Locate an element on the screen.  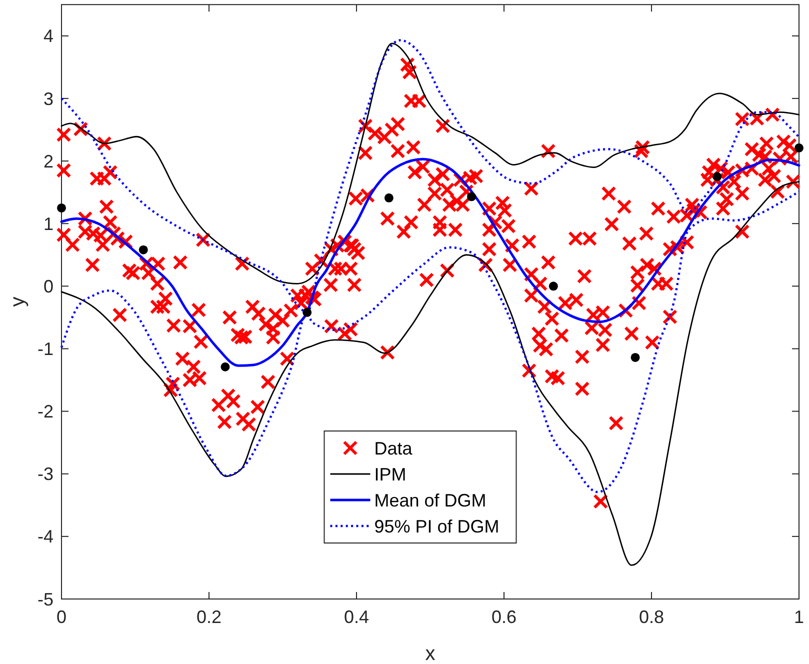
y-tick-label: 2 is located at coordinates (48, 161).